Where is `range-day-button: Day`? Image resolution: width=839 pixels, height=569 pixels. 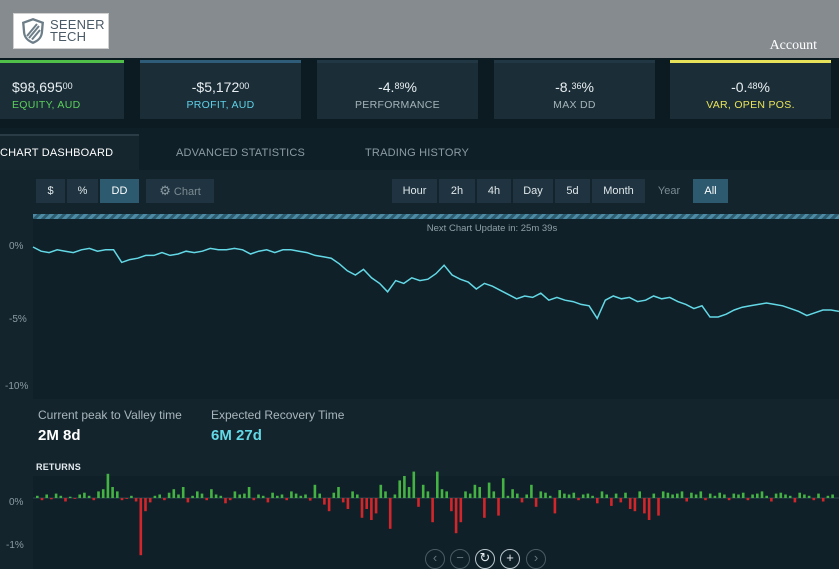 range-day-button: Day is located at coordinates (533, 191).